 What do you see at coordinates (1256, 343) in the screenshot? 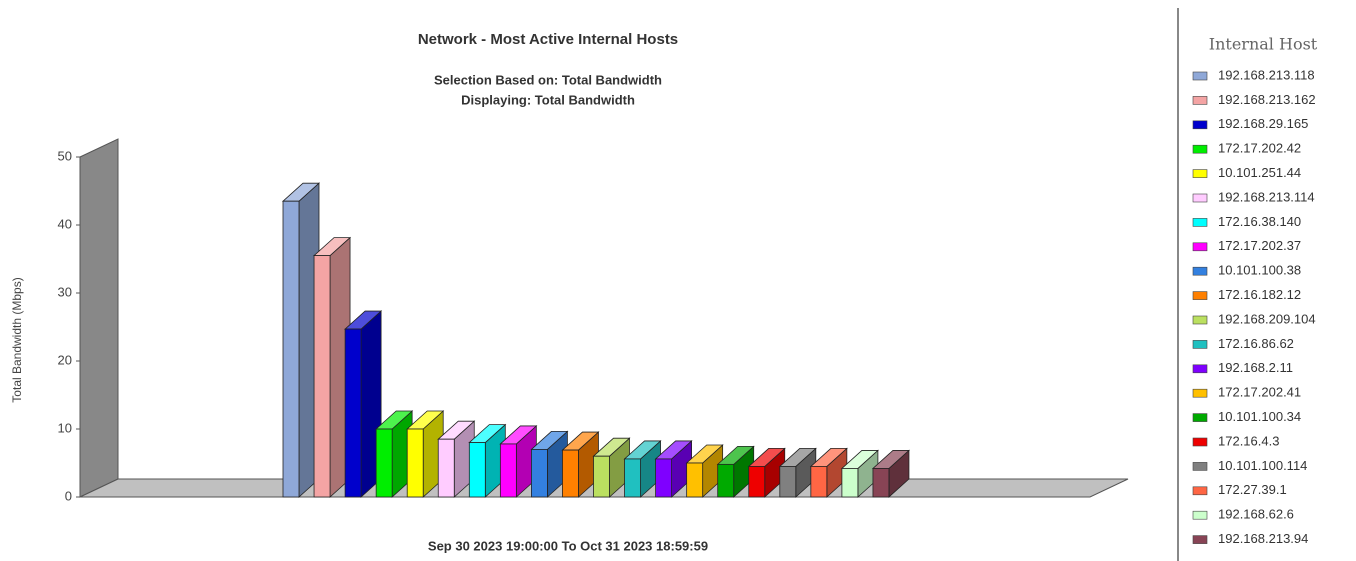
I see `legend-label: 172.16.86.62` at bounding box center [1256, 343].